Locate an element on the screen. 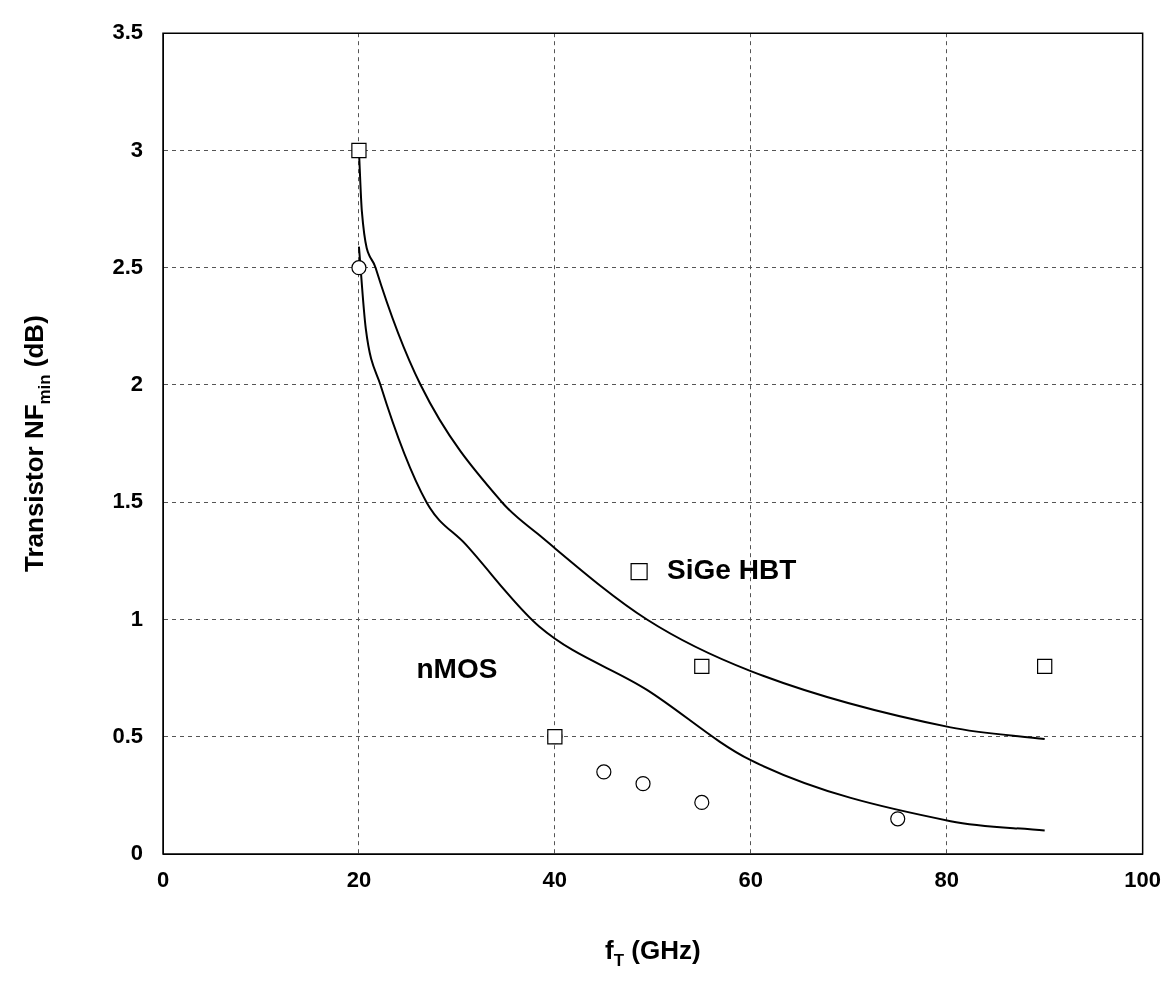  x-tick-label: 60 is located at coordinates (751, 880).